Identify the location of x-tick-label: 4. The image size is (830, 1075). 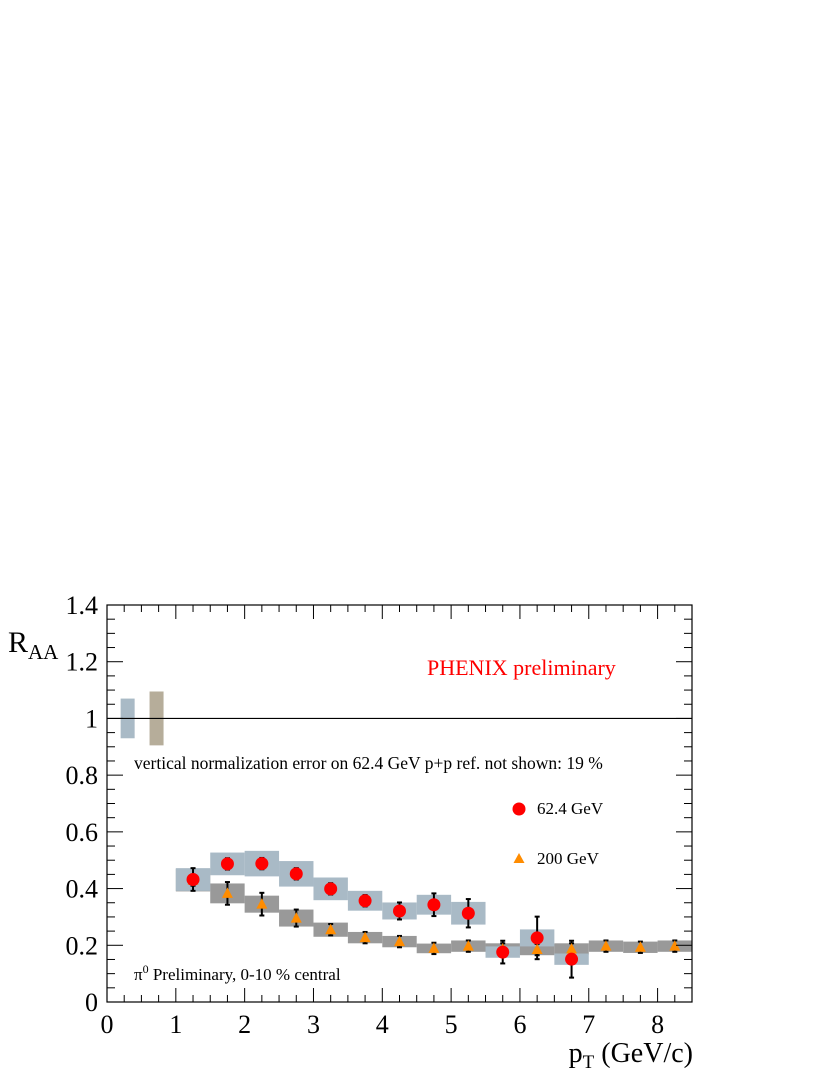
(382, 1024).